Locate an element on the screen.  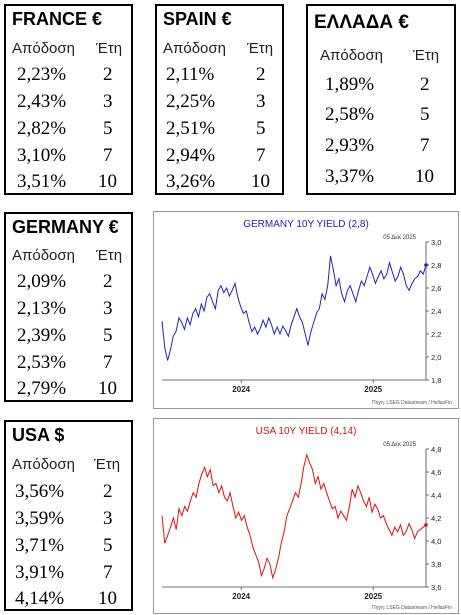
yield-cell: 2,79% is located at coordinates (42, 388).